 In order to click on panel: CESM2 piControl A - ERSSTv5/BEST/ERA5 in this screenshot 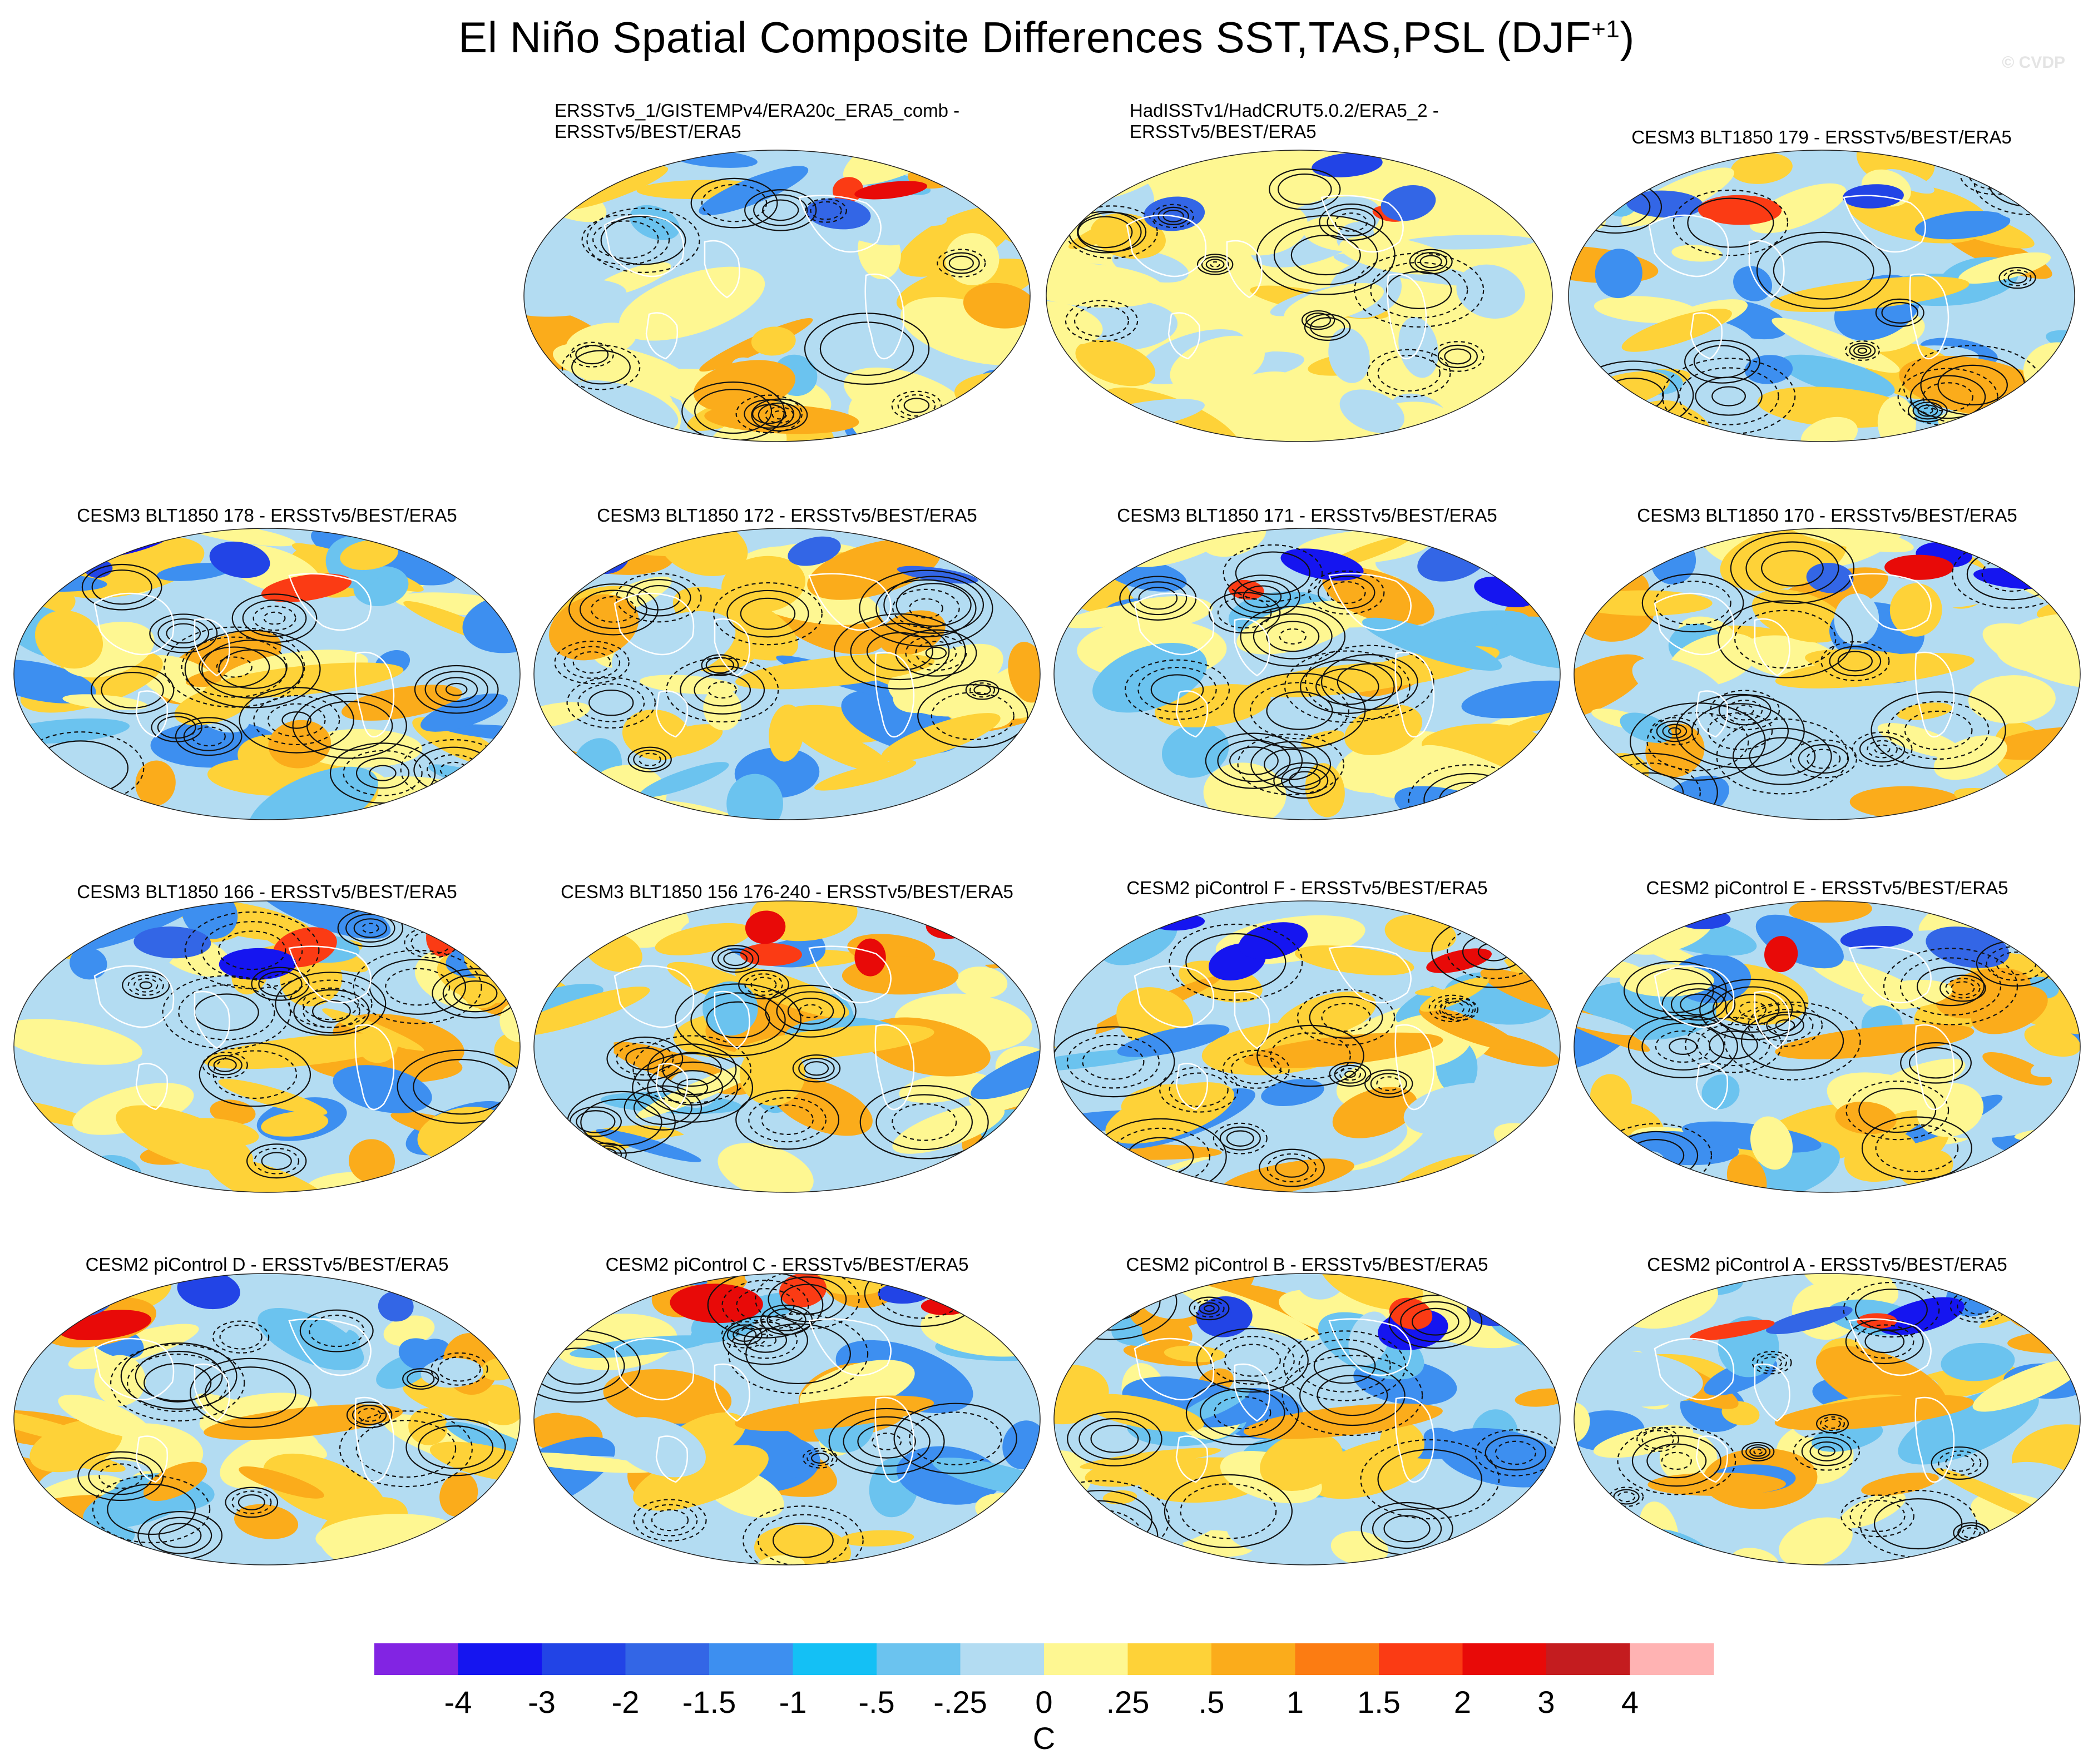, I will do `click(1827, 1395)`.